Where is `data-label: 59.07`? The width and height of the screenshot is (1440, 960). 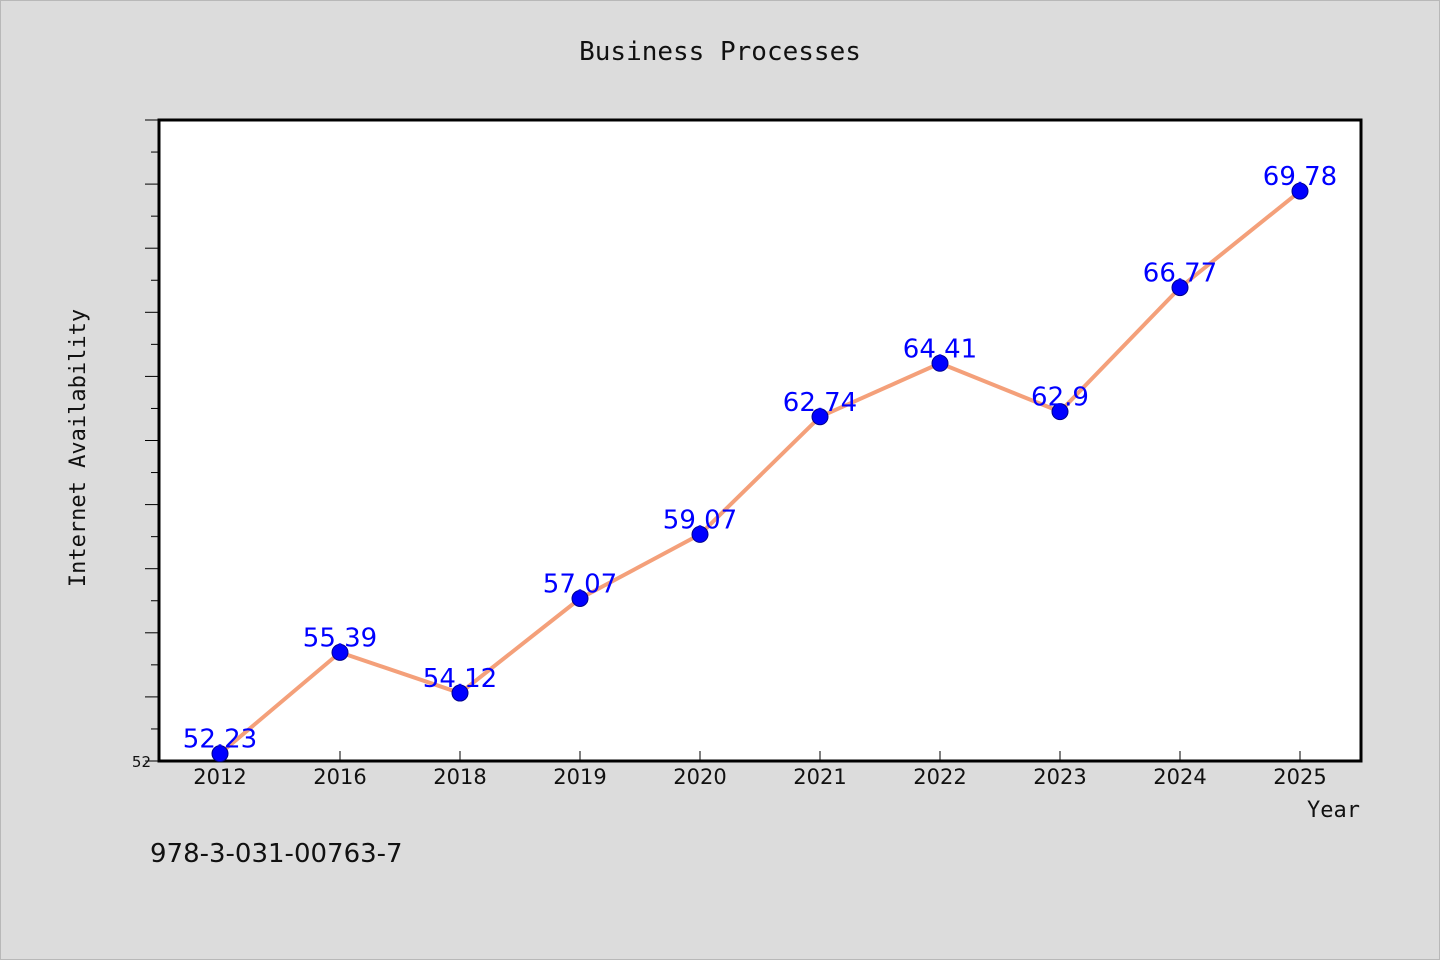
data-label: 59.07 is located at coordinates (700, 520).